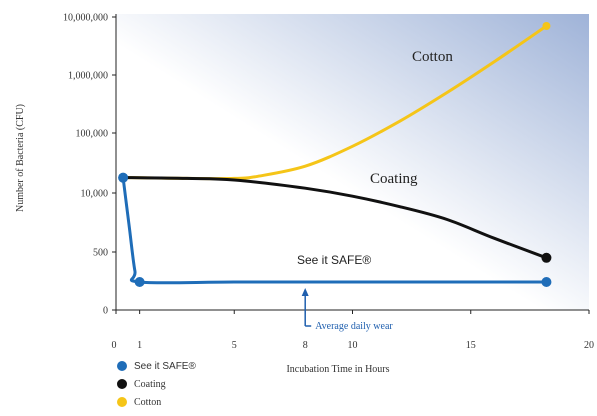  I want to click on x-tick-label: 10, so click(353, 345).